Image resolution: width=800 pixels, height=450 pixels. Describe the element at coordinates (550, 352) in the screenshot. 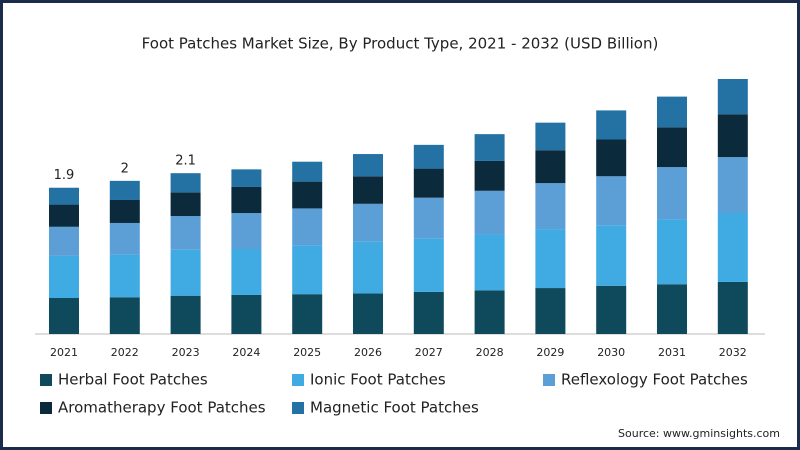

I see `x-tick-label: 2029` at that location.